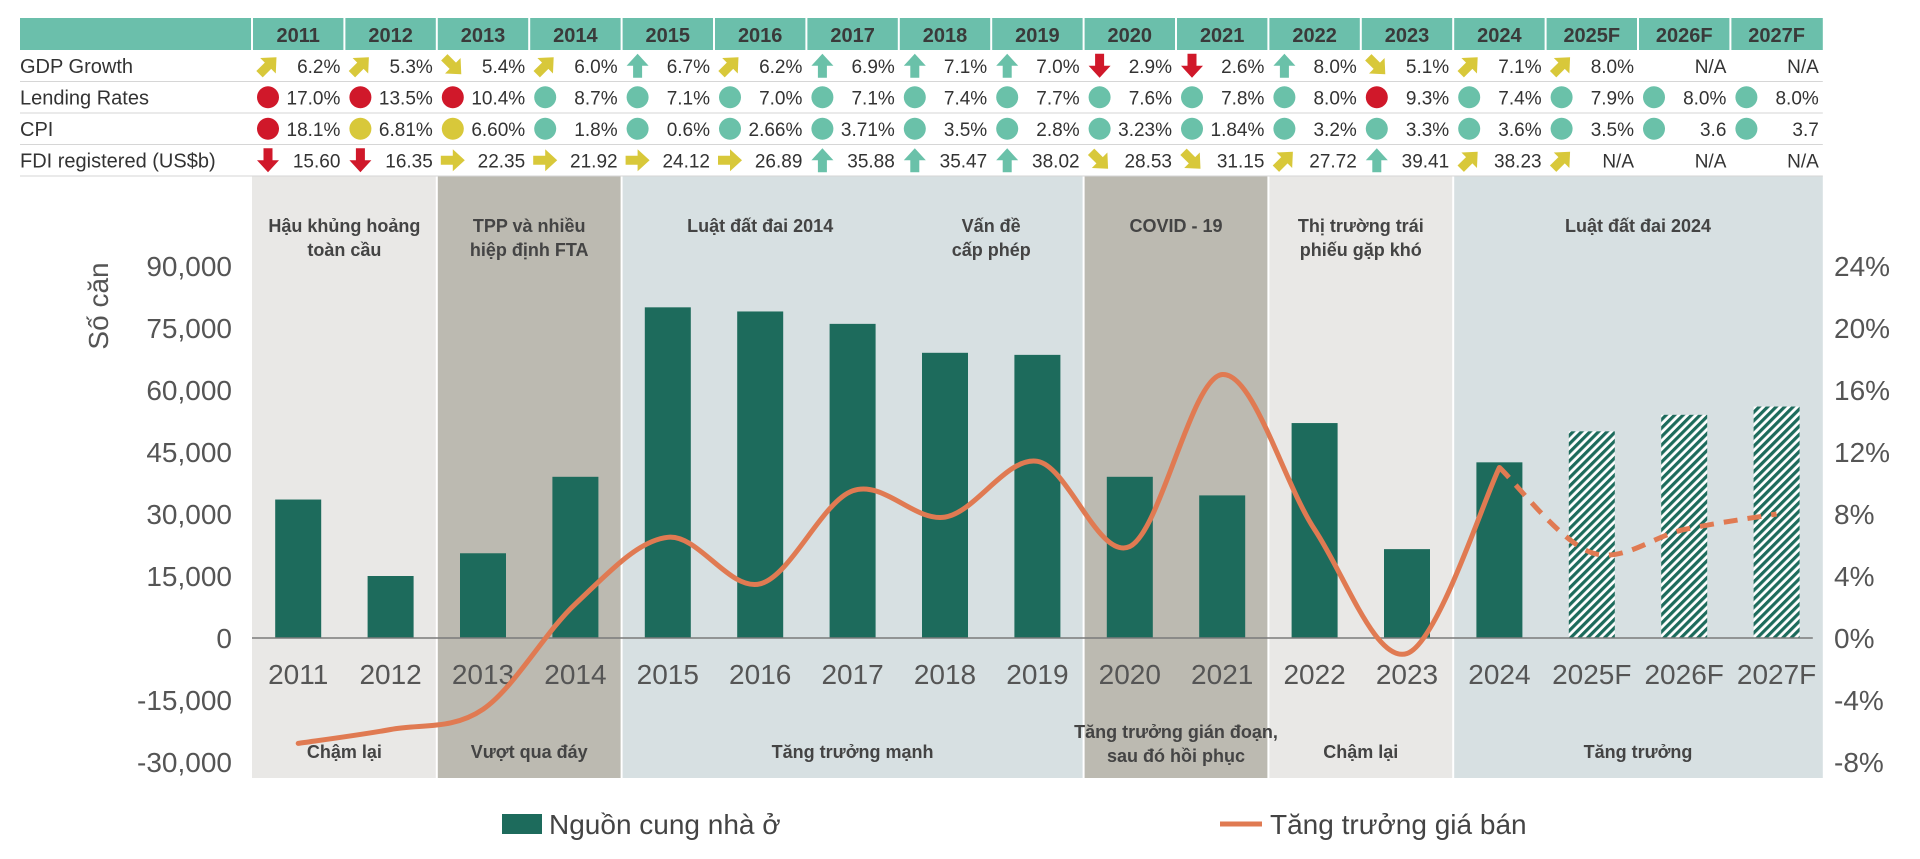  What do you see at coordinates (268, 128) in the screenshot?
I see `red-dot-icon` at bounding box center [268, 128].